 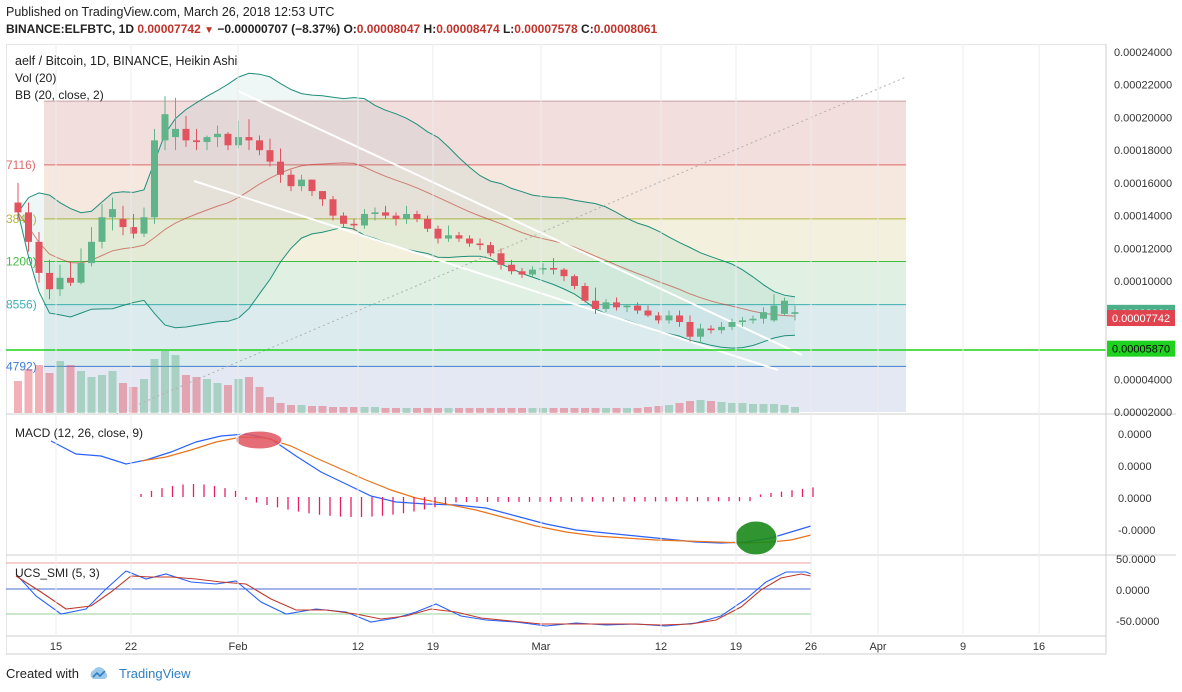 What do you see at coordinates (468, 29) in the screenshot?
I see `high-value: 0.00008474` at bounding box center [468, 29].